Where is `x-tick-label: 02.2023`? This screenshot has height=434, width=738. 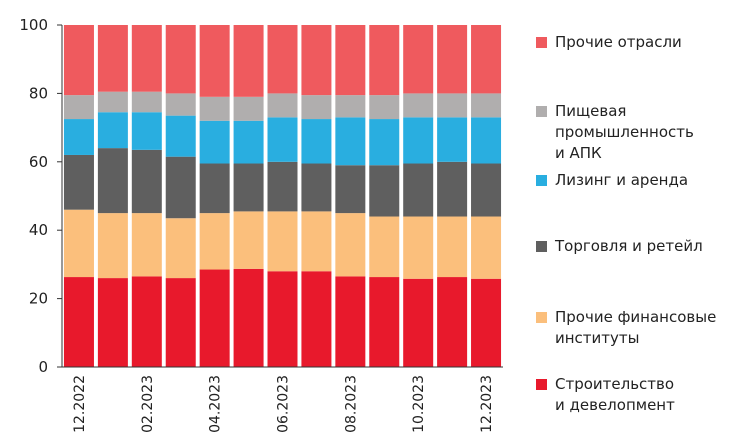
x-tick-label: 02.2023 is located at coordinates (148, 404).